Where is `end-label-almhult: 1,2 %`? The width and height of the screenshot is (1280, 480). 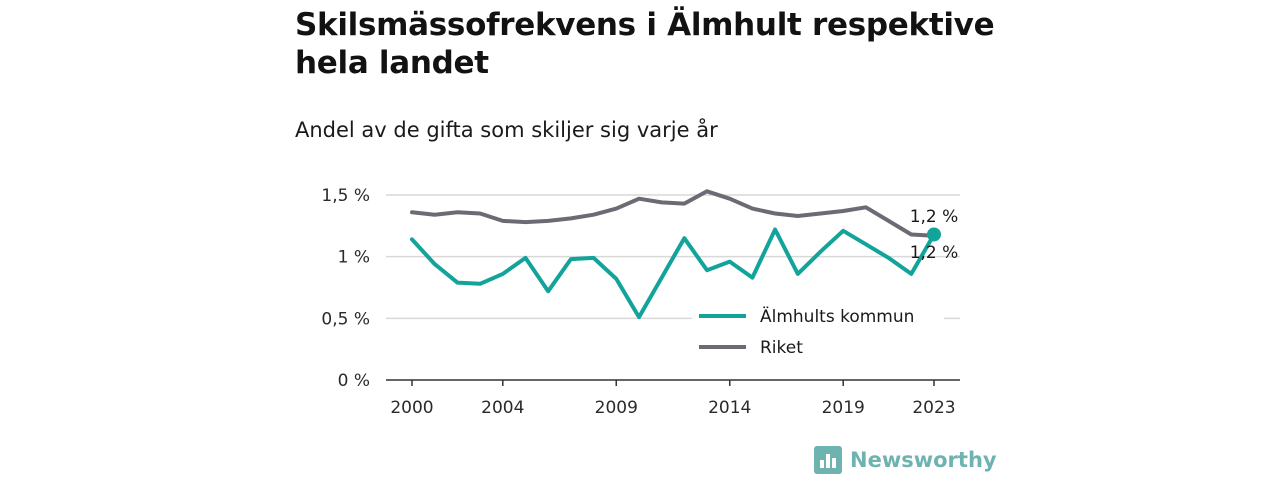 end-label-almhult: 1,2 % is located at coordinates (934, 253).